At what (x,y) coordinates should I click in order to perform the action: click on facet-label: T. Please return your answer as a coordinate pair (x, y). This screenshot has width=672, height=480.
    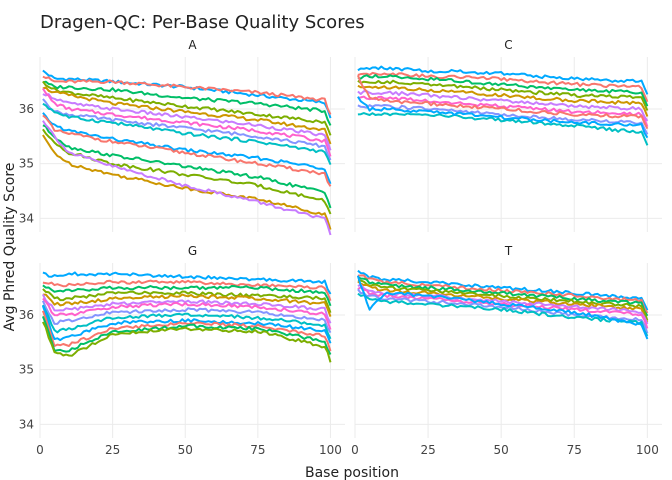
    Looking at the image, I should click on (508, 251).